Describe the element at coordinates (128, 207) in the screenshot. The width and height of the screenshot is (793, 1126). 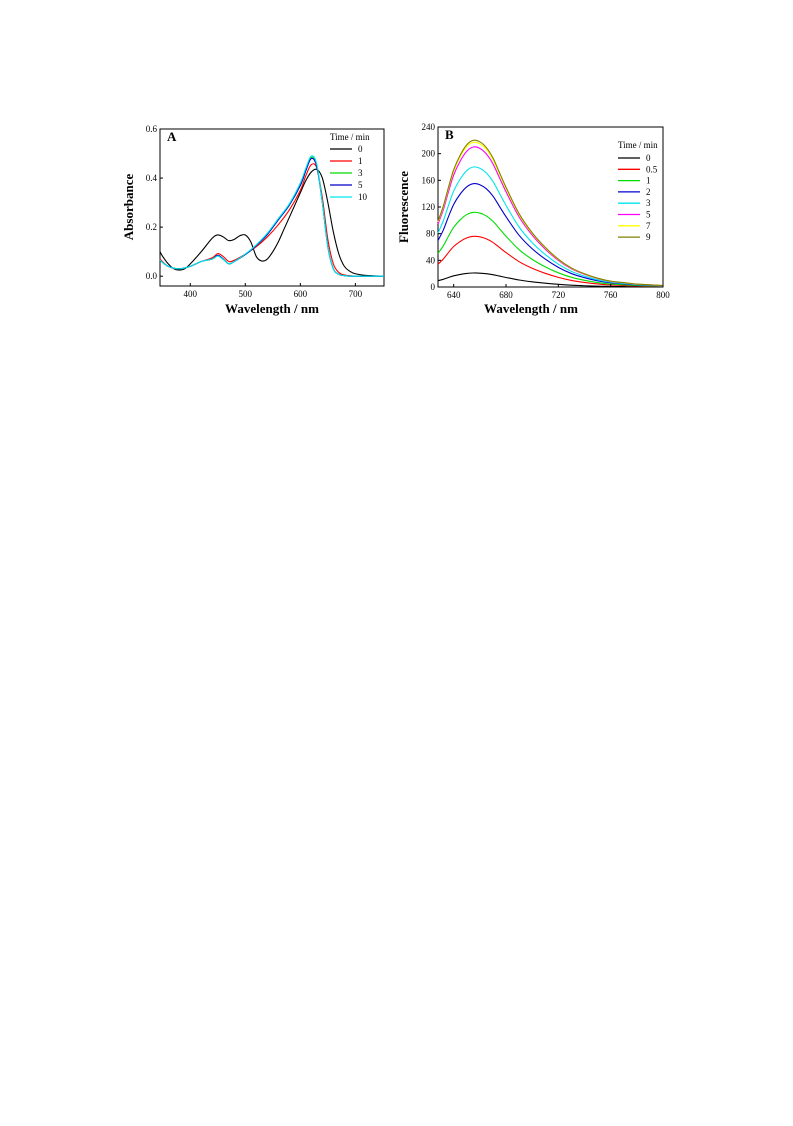
I see `y-axis-label-a: Absorbance` at that location.